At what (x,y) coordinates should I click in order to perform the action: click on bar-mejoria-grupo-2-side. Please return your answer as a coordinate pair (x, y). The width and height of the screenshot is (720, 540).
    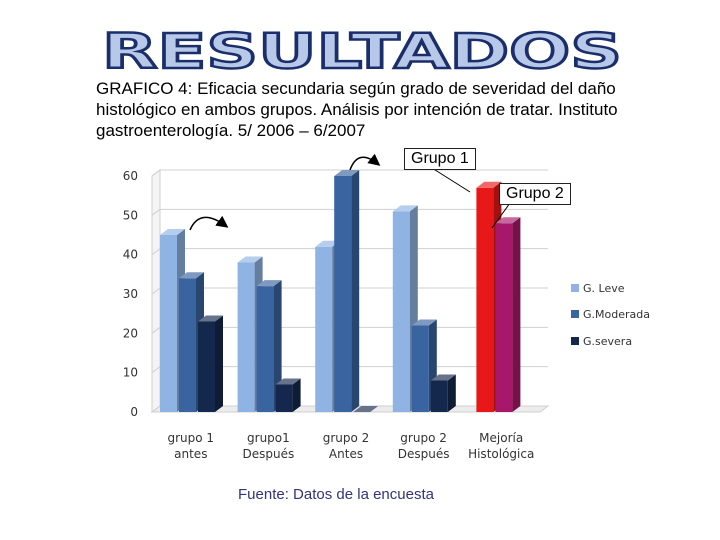
    Looking at the image, I should click on (516, 314).